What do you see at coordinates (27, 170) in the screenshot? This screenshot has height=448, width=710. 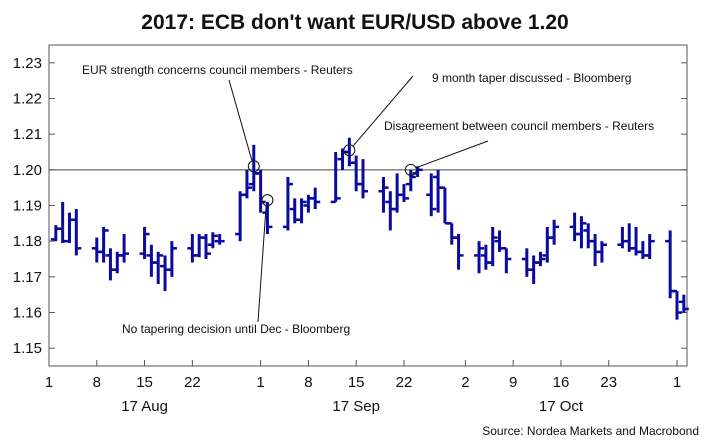 I see `y-tick-label: 1.20` at bounding box center [27, 170].